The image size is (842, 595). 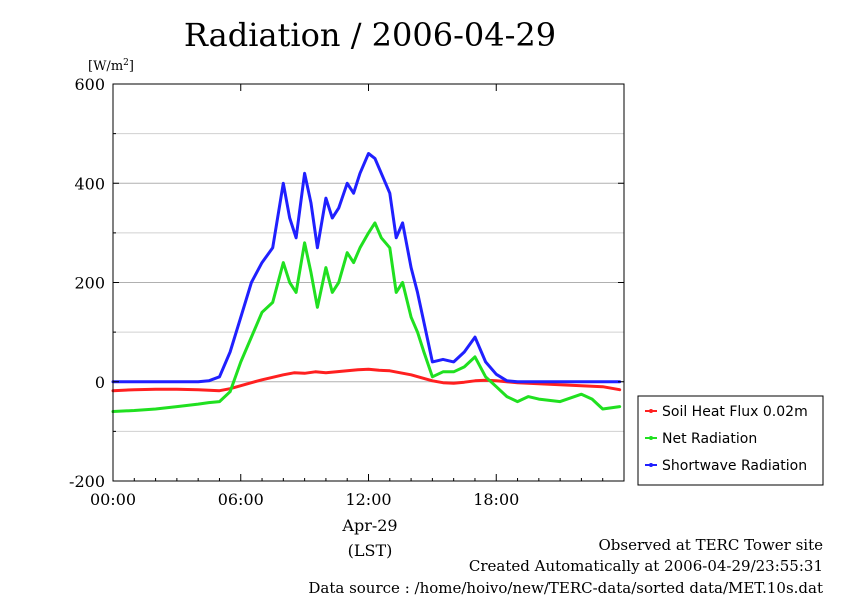 I want to click on y-axis-label-end: ], so click(x=131, y=66).